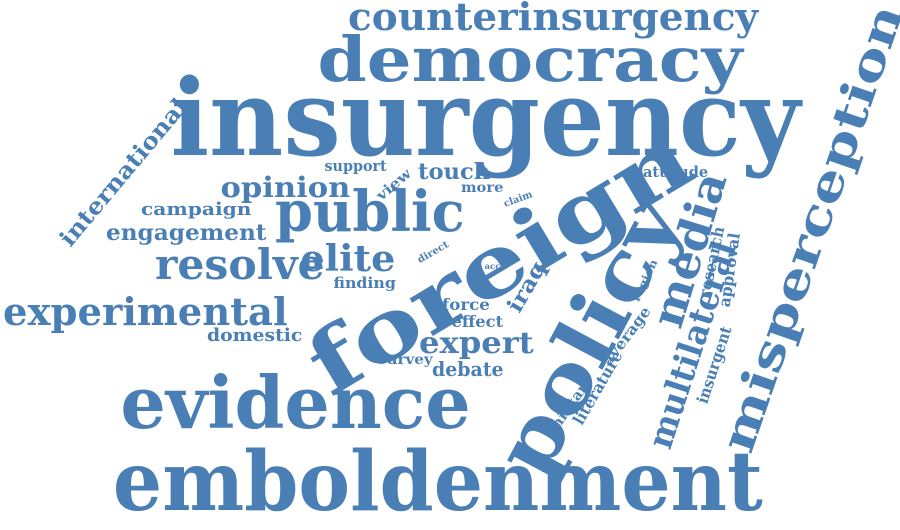 The height and width of the screenshot is (530, 900). What do you see at coordinates (405, 360) in the screenshot?
I see `word-survey: survey` at bounding box center [405, 360].